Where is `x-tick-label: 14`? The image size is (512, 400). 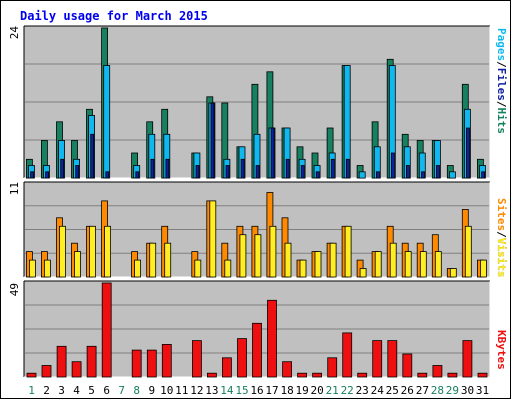
x-tick-label: 14 is located at coordinates (227, 390).